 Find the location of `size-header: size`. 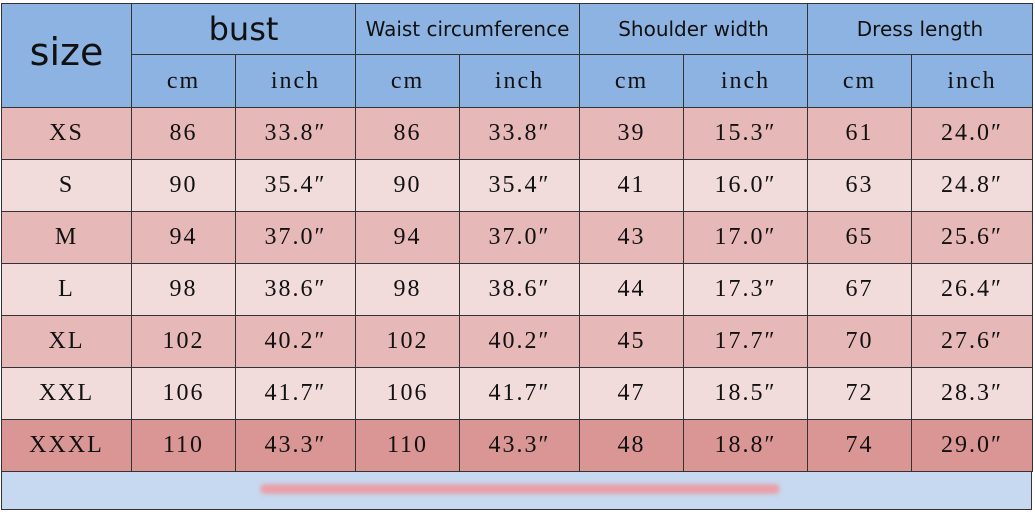

size-header: size is located at coordinates (66, 55).